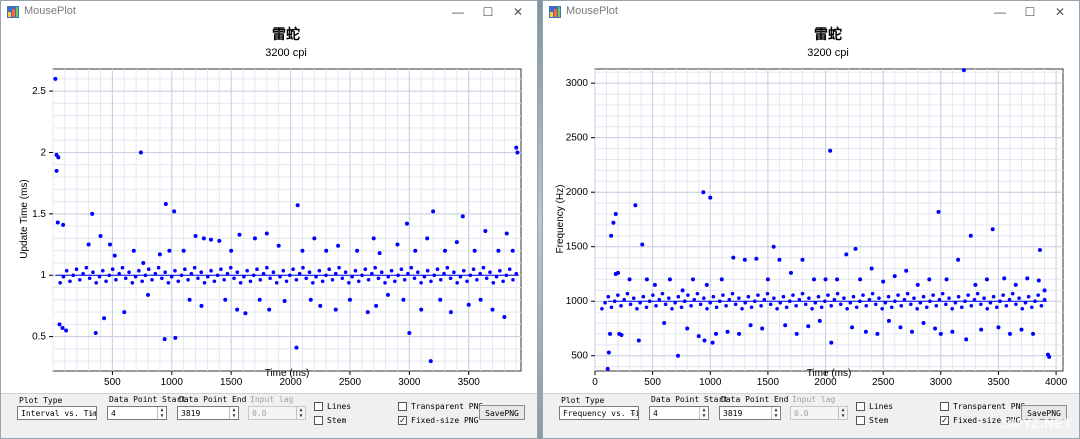 Image resolution: width=1080 pixels, height=439 pixels. I want to click on chart-title: 雷蛇, so click(828, 34).